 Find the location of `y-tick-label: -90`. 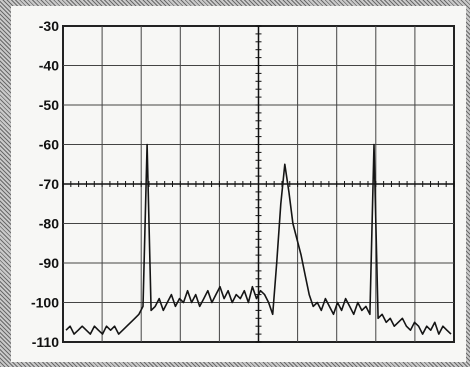

y-tick-label: -90 is located at coordinates (49, 263).